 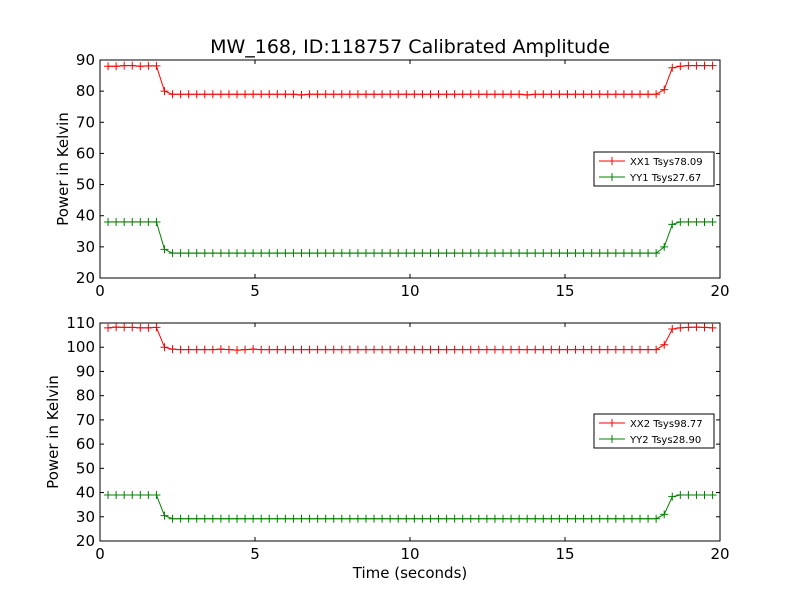 What do you see at coordinates (665, 440) in the screenshot?
I see `legend-label: YY2 Tsys28.90` at bounding box center [665, 440].